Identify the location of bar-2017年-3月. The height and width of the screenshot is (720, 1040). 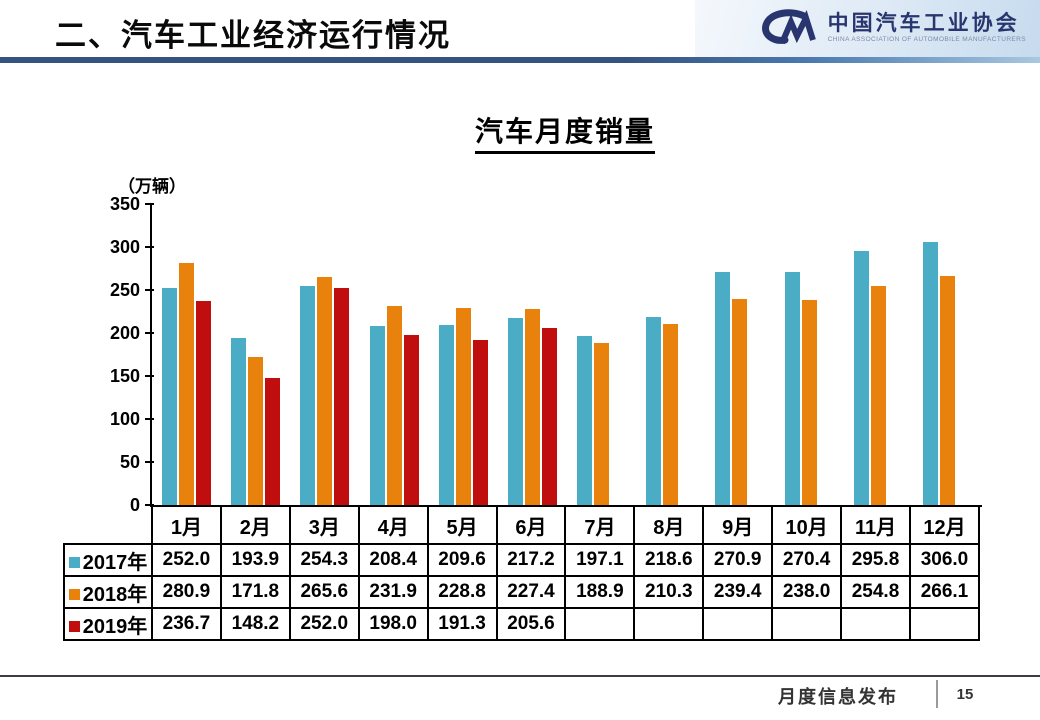
(308, 395).